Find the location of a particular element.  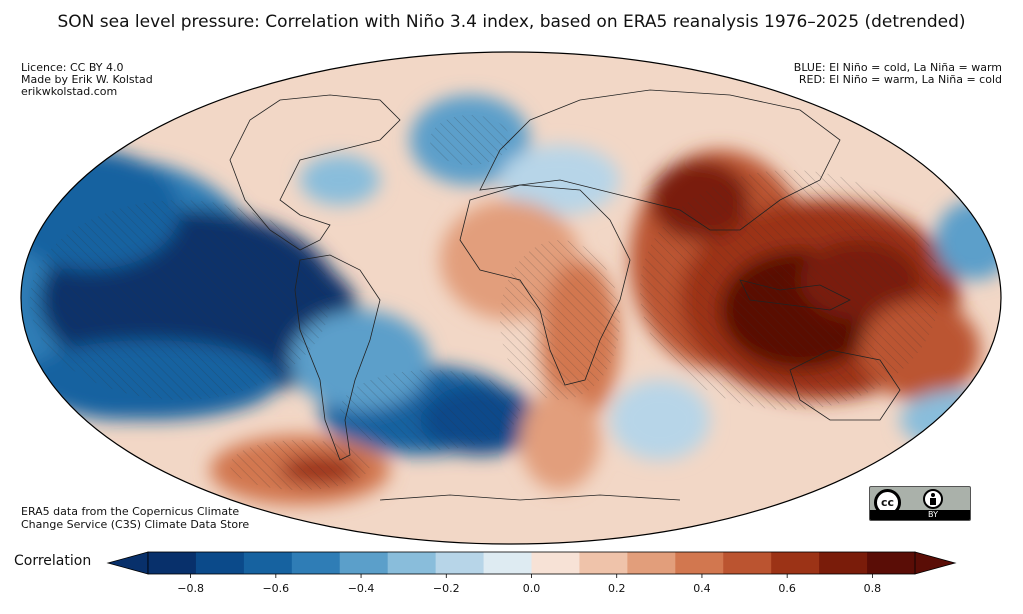

by-label: BY is located at coordinates (933, 514).